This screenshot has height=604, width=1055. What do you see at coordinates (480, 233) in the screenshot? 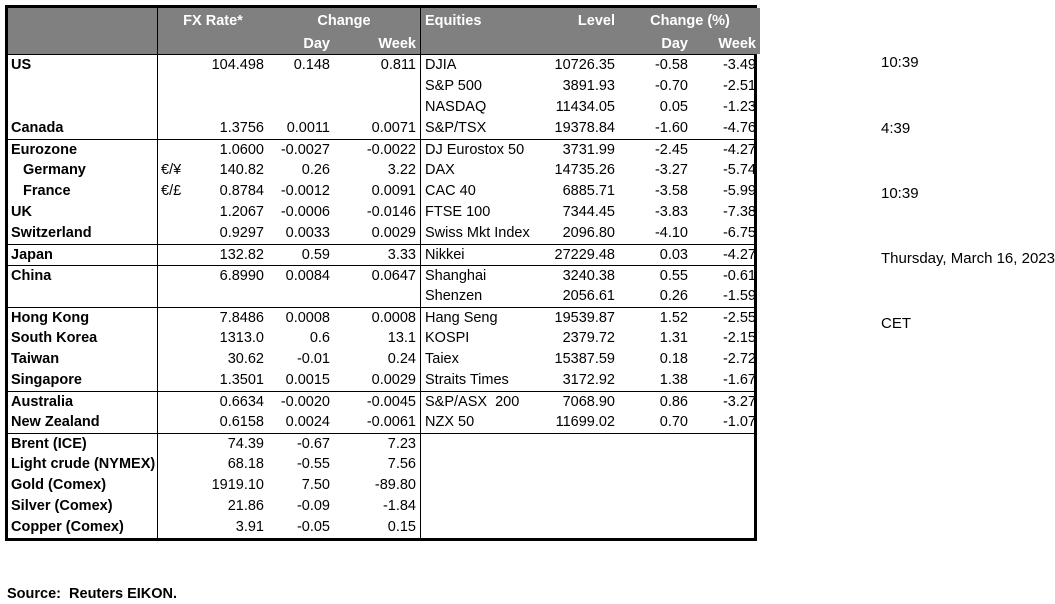
I see `equity-name-cell: Swiss Mkt Index` at bounding box center [480, 233].